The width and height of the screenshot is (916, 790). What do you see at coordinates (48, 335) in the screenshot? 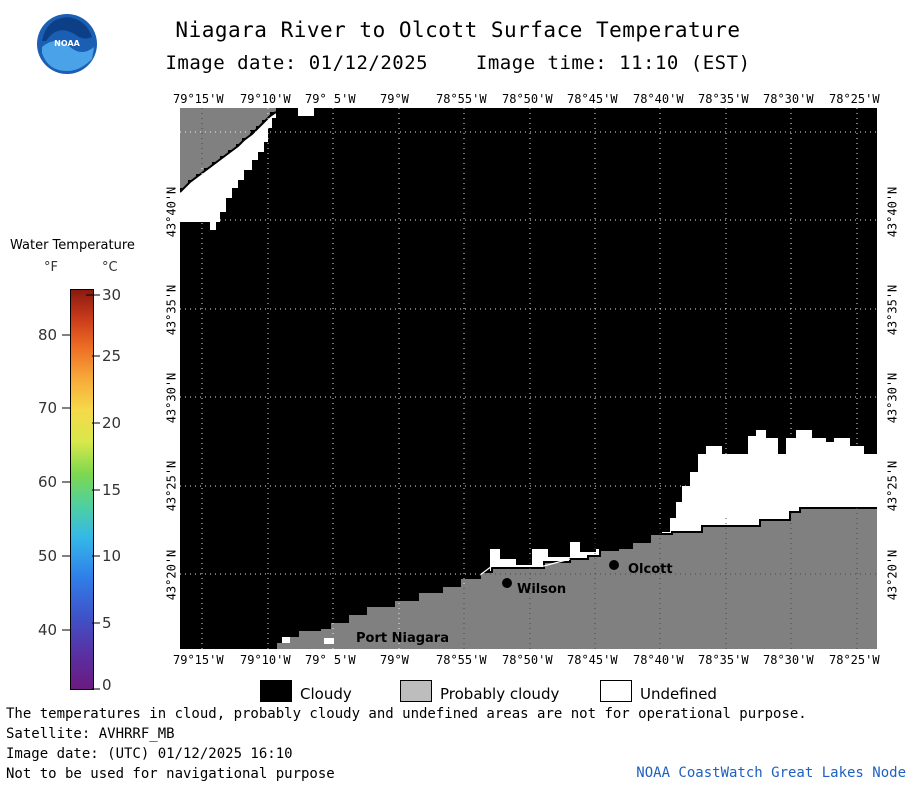
I see `f-tick: 80` at bounding box center [48, 335].